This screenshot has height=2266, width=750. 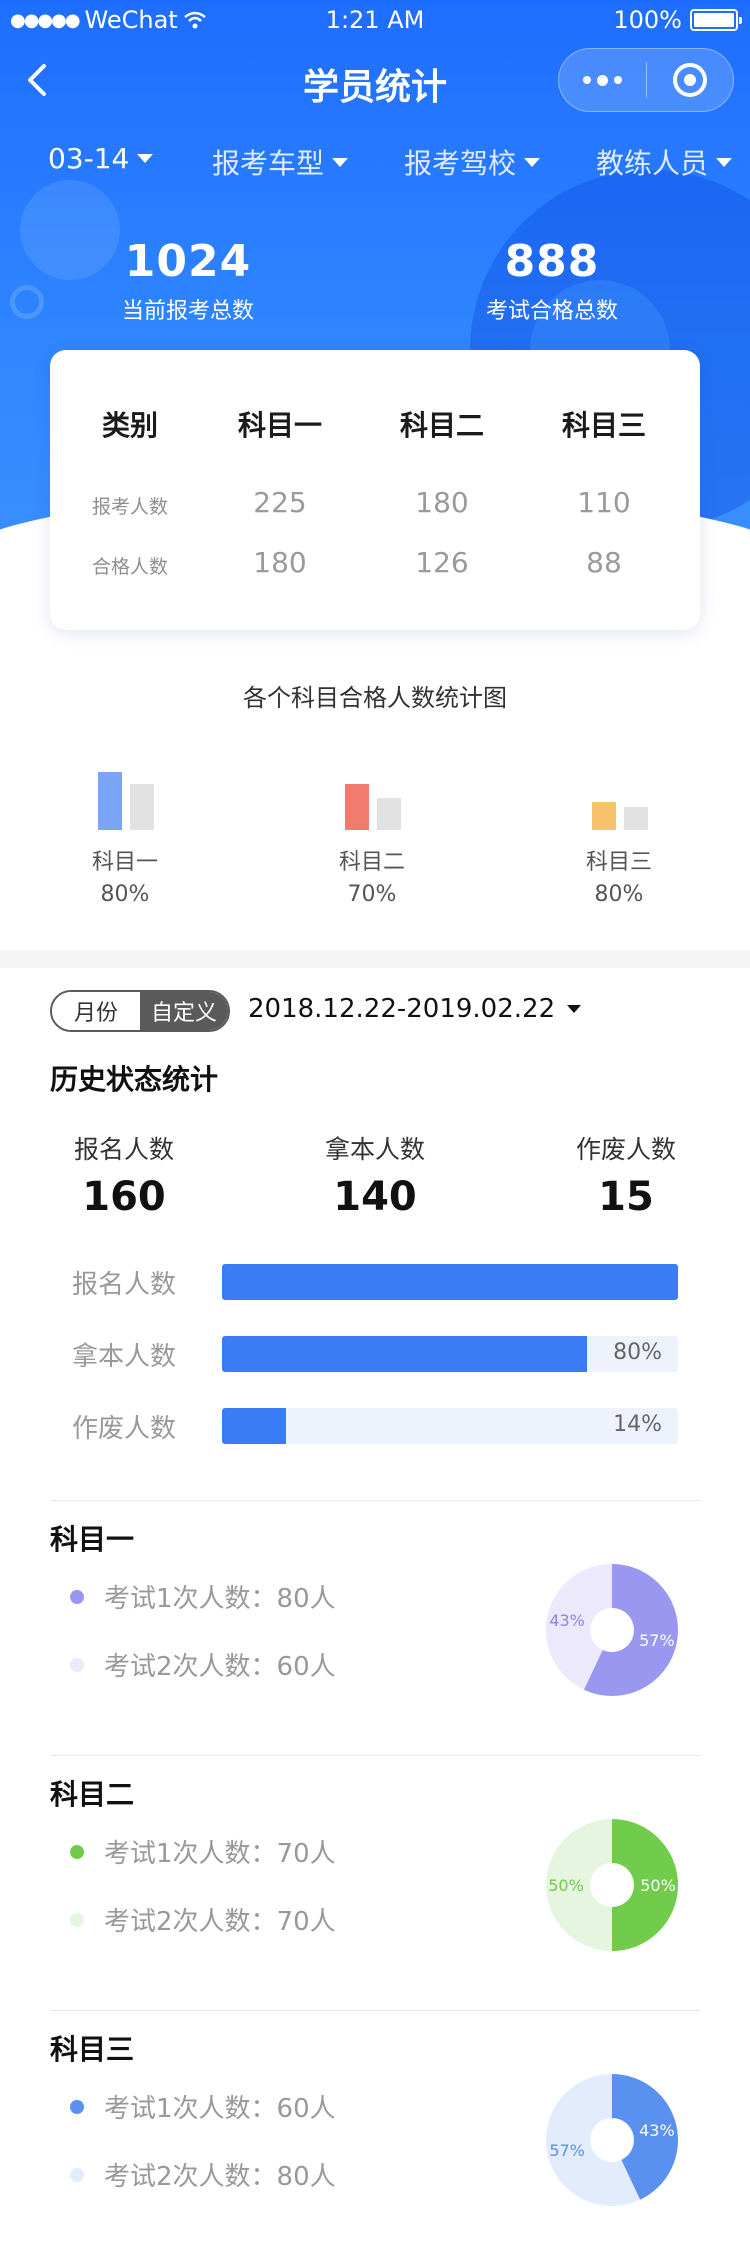 I want to click on legend-item: 考试2次人数：80人, so click(x=203, y=2174).